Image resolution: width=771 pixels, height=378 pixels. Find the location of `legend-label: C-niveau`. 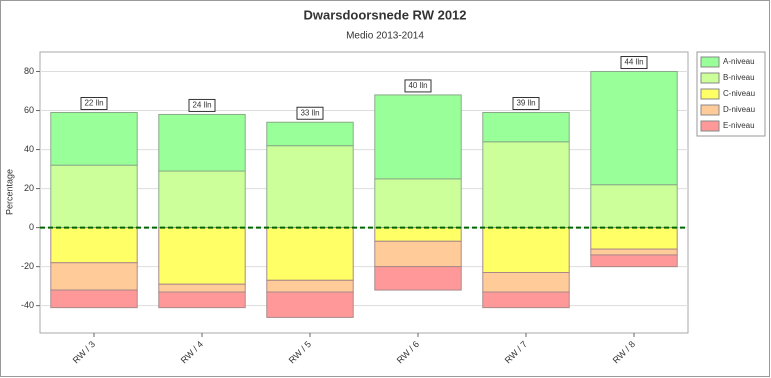

legend-label: C-niveau is located at coordinates (739, 93).